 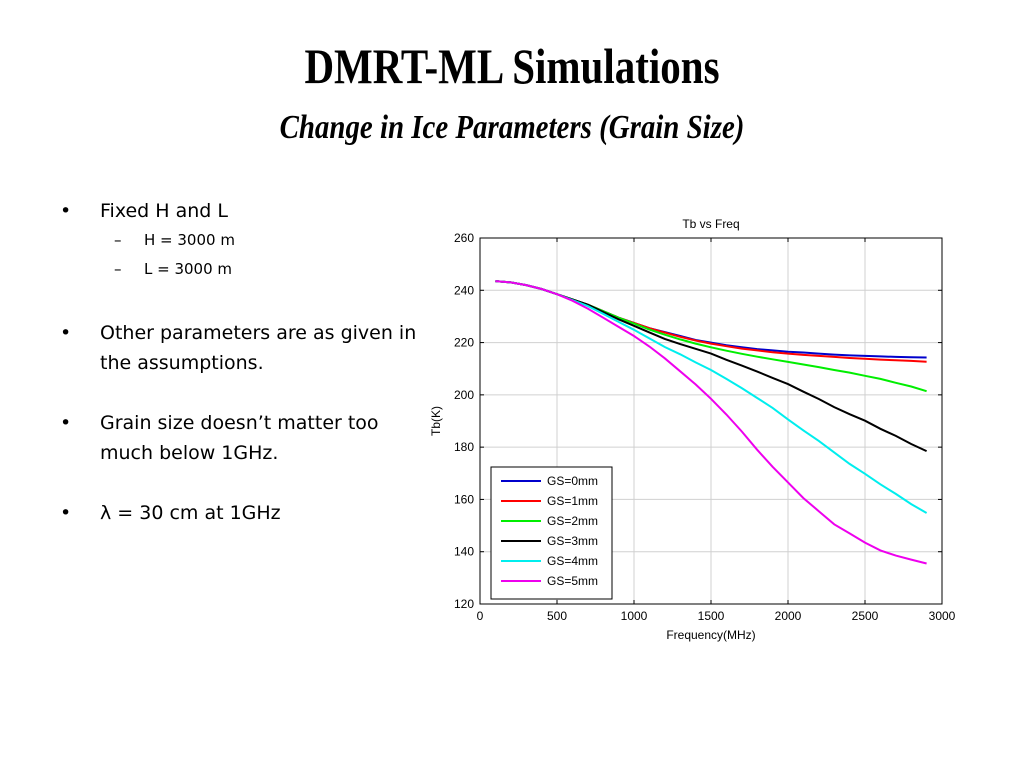 What do you see at coordinates (164, 211) in the screenshot?
I see `bullet-text: Fixed H and L` at bounding box center [164, 211].